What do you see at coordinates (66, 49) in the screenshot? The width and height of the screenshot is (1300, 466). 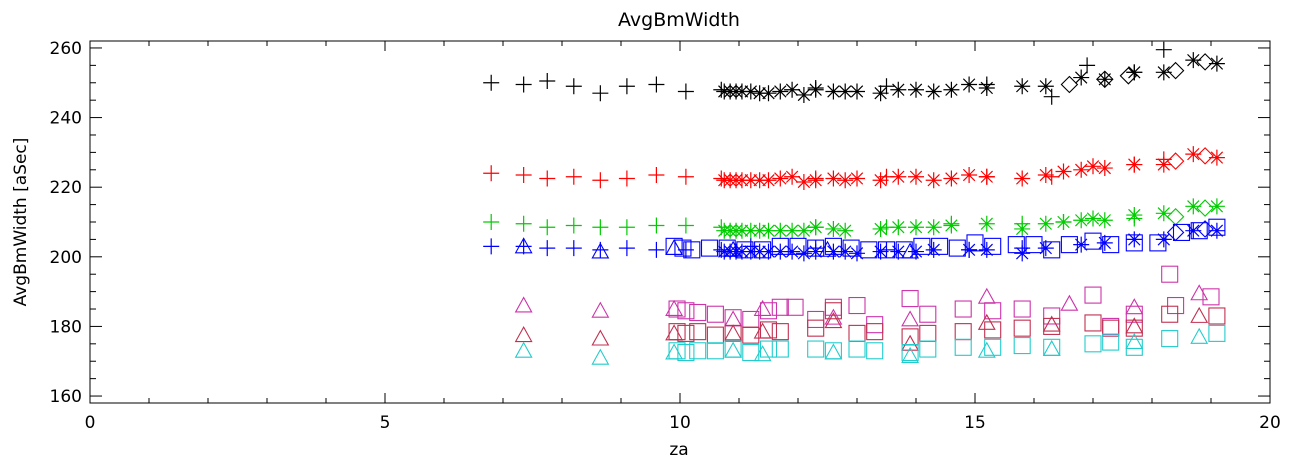 I see `y-tick-label: 260` at bounding box center [66, 49].